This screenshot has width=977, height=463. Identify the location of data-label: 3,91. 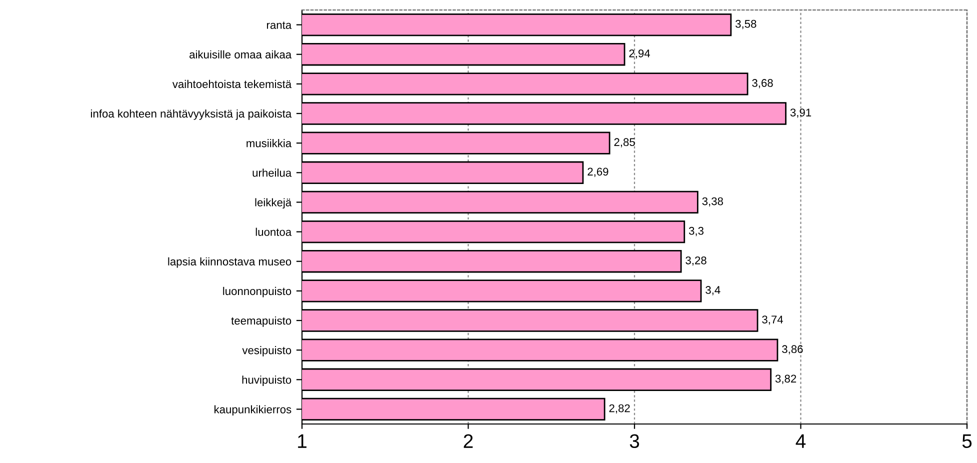
(801, 113).